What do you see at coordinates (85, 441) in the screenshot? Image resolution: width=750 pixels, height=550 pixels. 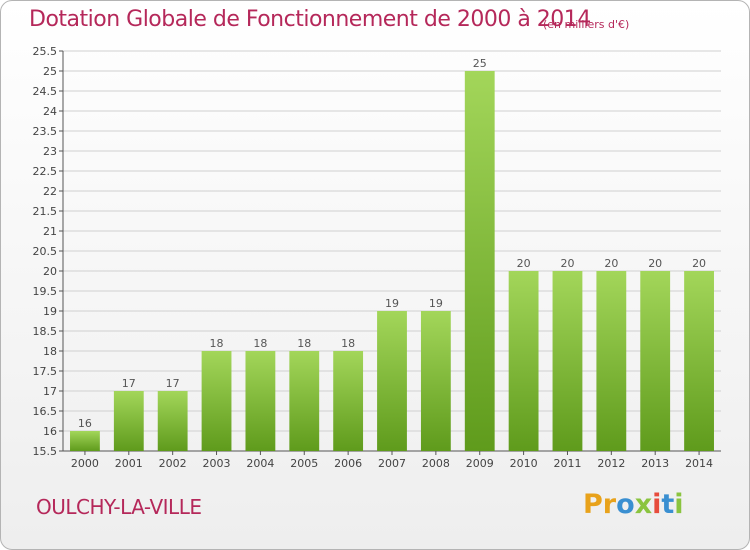 I see `bar-2000` at bounding box center [85, 441].